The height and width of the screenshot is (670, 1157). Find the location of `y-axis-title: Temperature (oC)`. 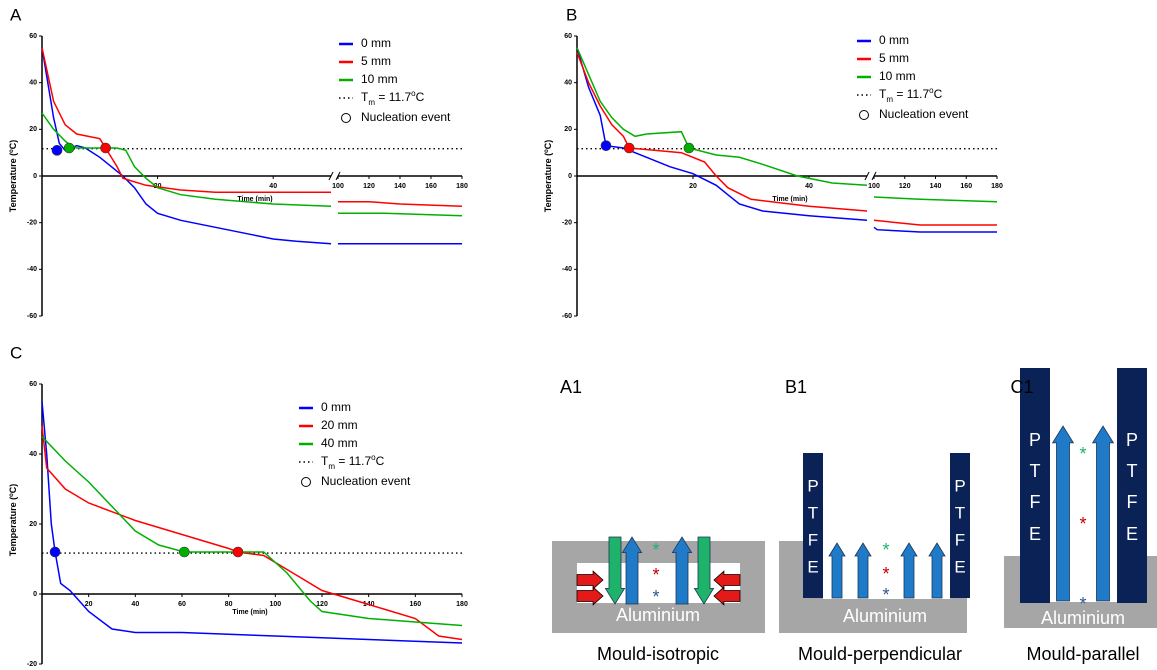

y-axis-title: Temperature (oC) is located at coordinates (13, 520).